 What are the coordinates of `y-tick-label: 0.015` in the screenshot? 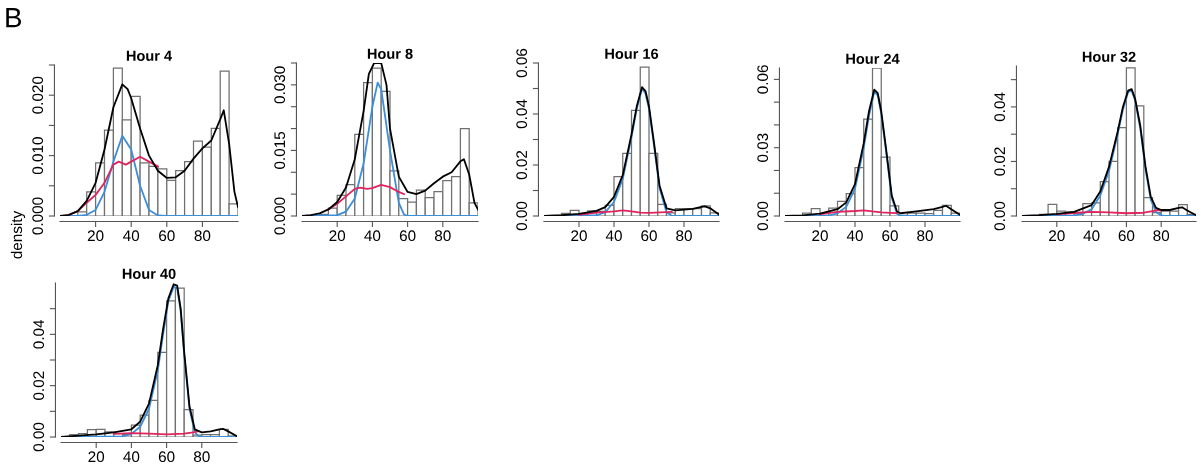 It's located at (280, 150).